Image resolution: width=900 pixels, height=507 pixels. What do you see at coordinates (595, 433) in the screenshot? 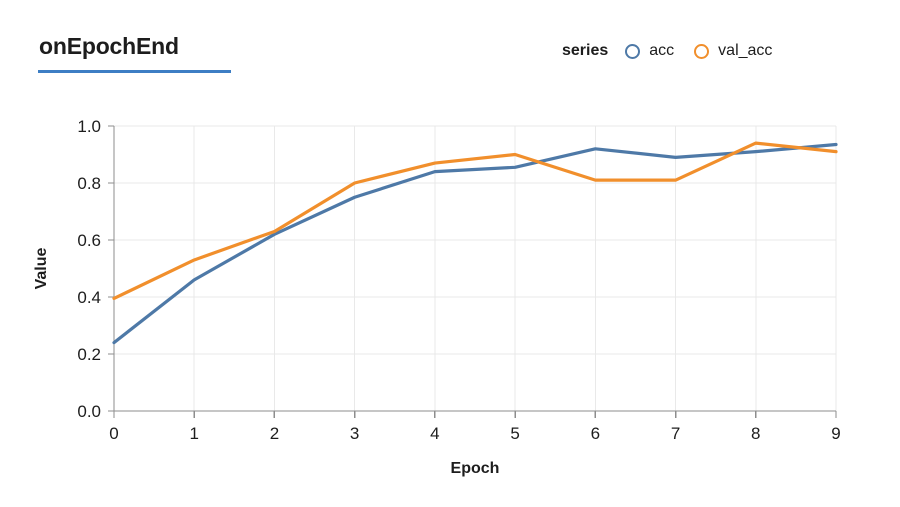
I see `x-tick-label: 6` at bounding box center [595, 433].